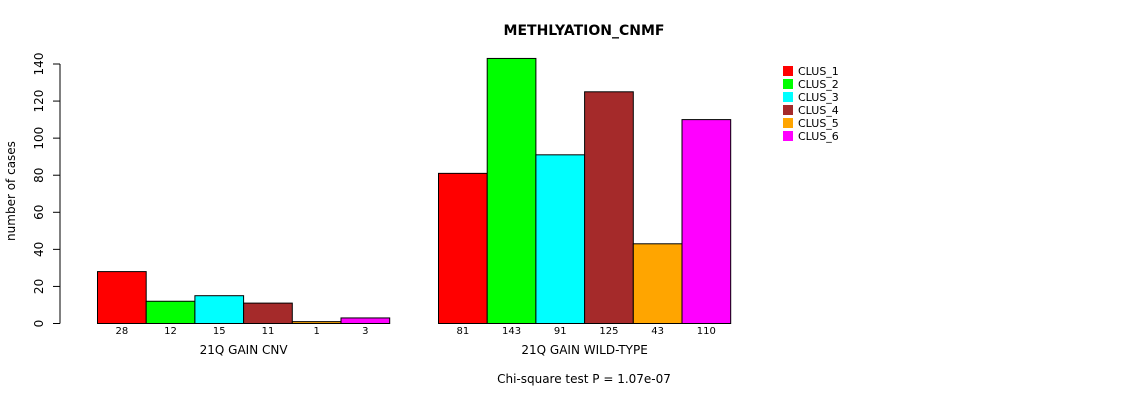  Describe the element at coordinates (609, 207) in the screenshot. I see `bar-21q-gain-wild-type-clus4` at that location.